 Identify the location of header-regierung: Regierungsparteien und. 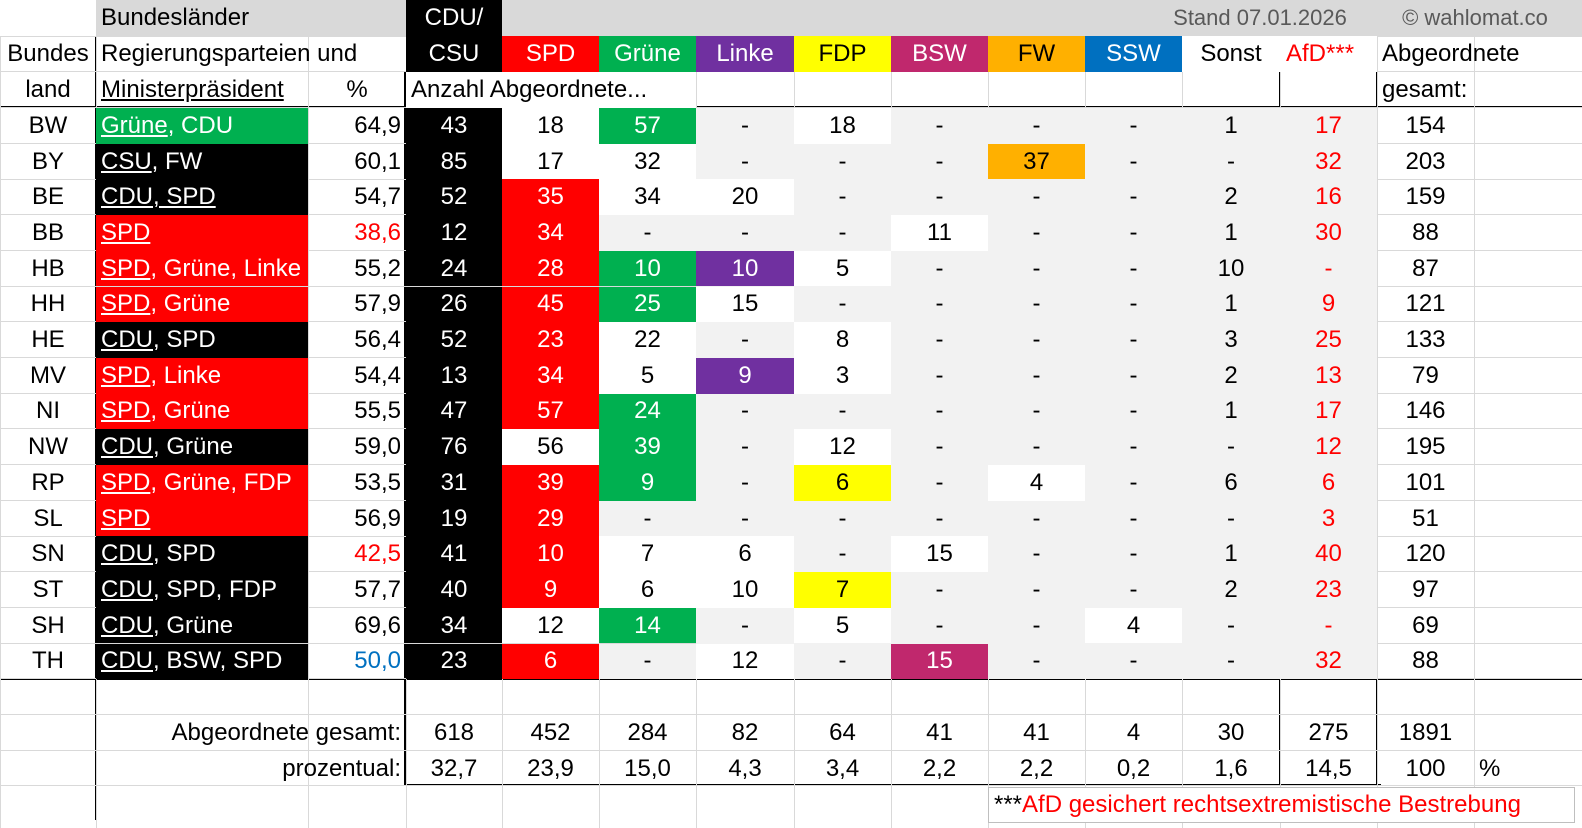
(229, 53).